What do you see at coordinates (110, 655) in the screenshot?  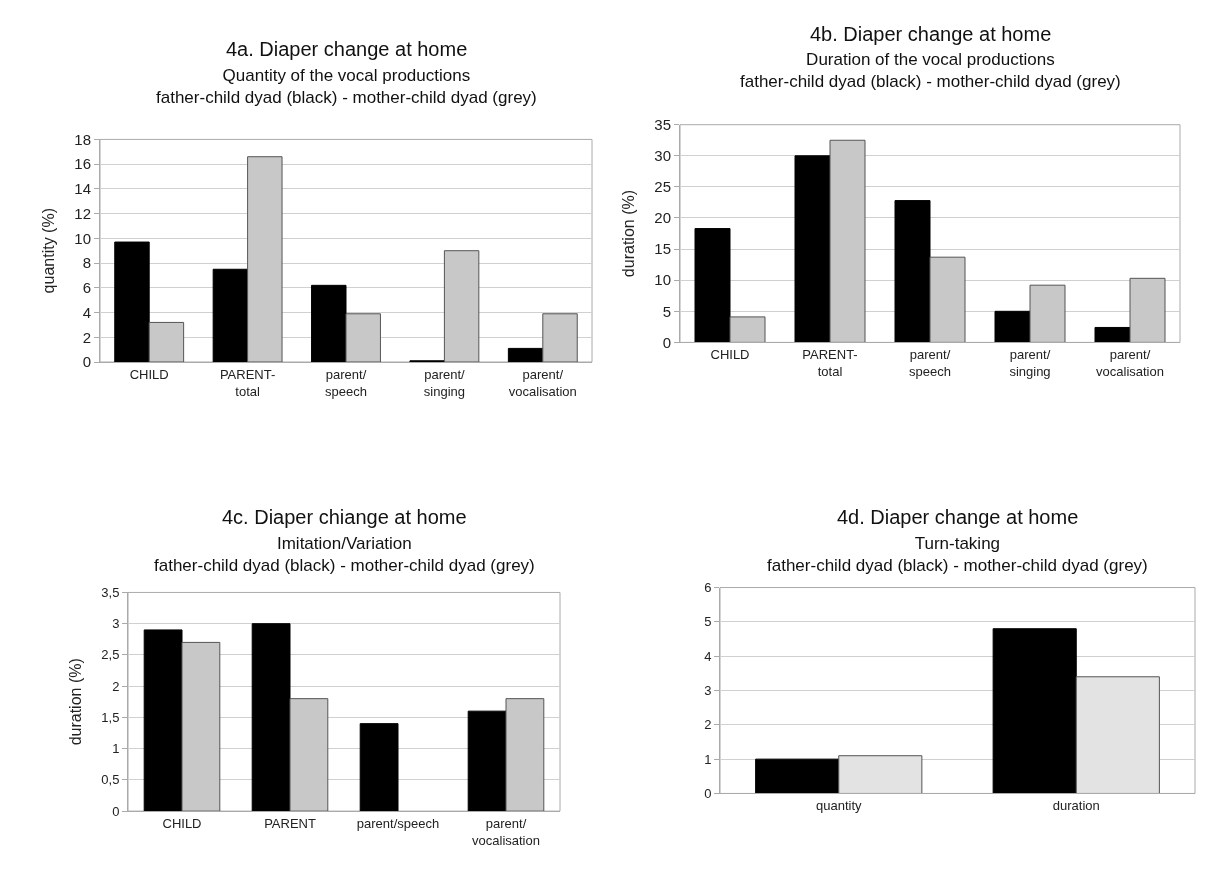 I see `y-tick-label: 2,5` at bounding box center [110, 655].